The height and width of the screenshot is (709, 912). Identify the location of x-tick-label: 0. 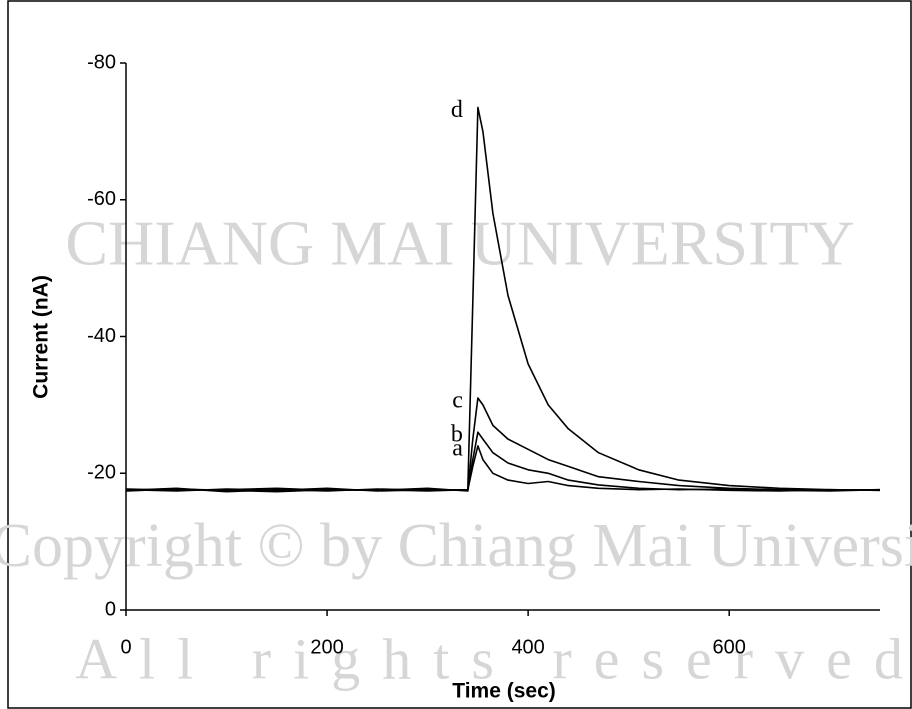
(125, 647).